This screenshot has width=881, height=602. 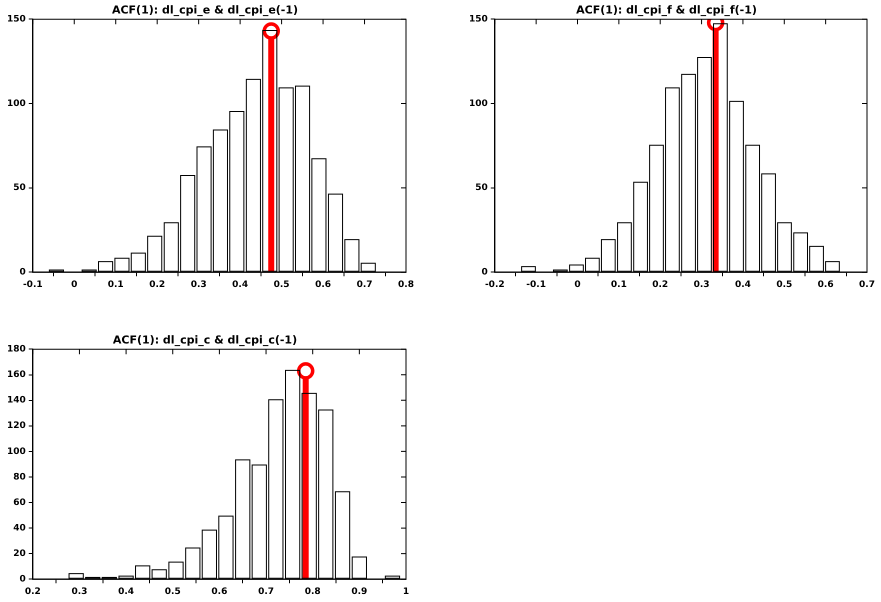 I want to click on y-tick-label: 80, so click(x=19, y=477).